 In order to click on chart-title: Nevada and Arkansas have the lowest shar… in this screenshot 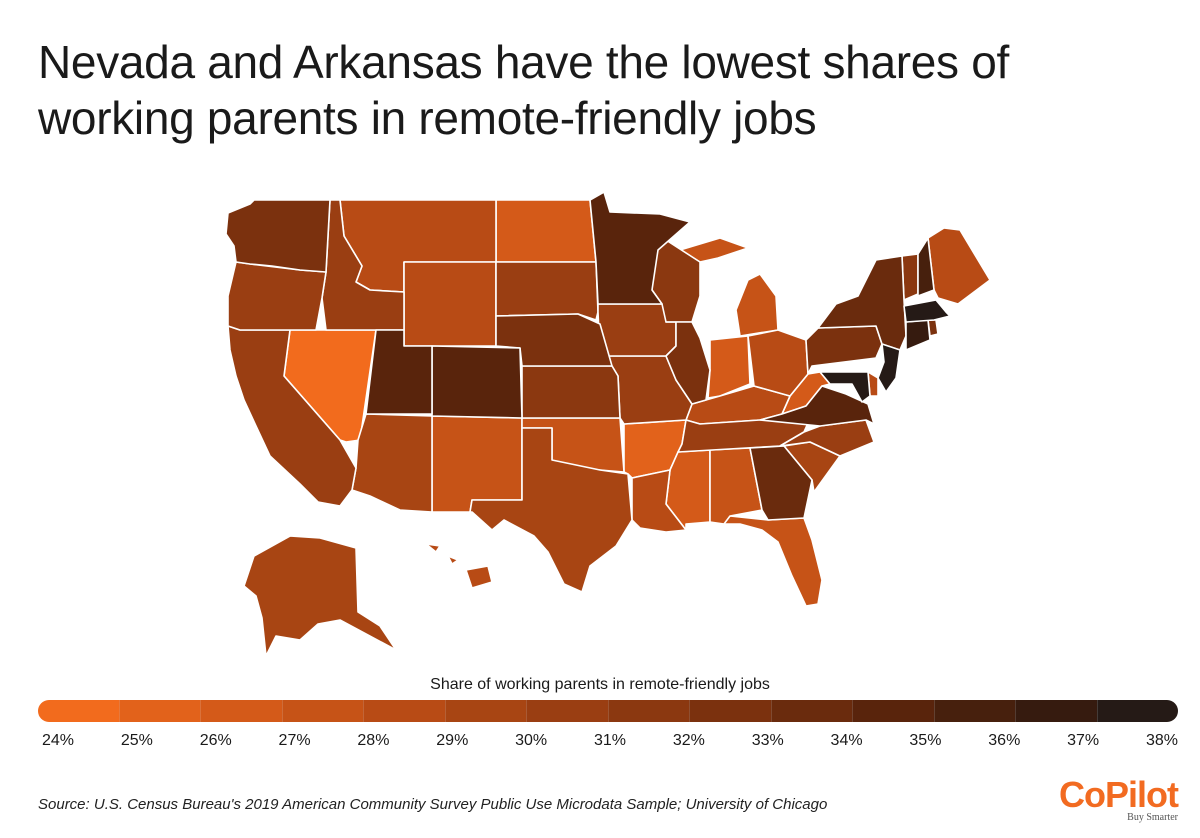, I will do `click(523, 90)`.